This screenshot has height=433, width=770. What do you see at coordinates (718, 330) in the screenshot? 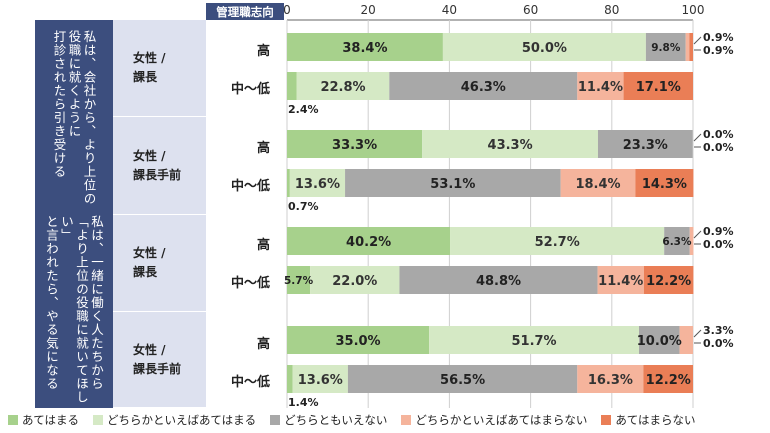
I see `bar-label-row7-seg4: 3.3%` at bounding box center [718, 330].